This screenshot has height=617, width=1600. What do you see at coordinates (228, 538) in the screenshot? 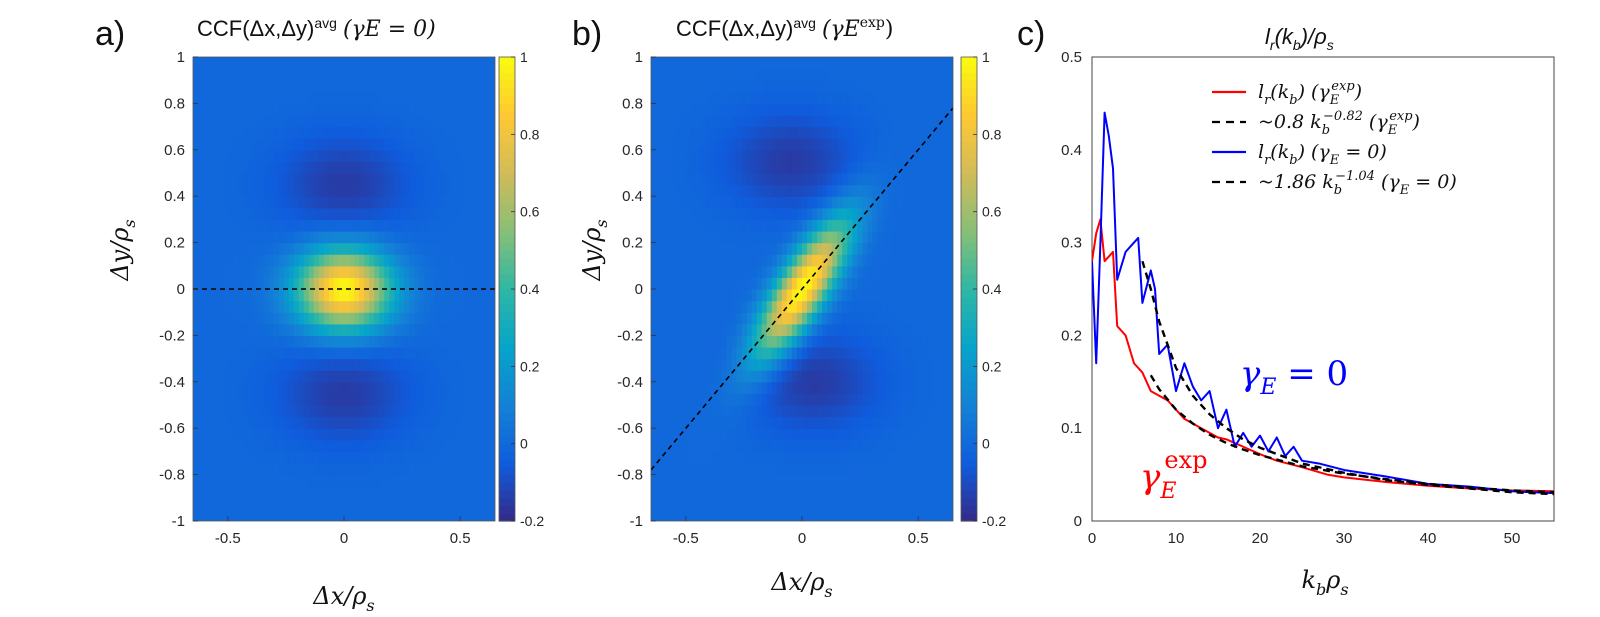
I see `x-tick-label: -0.5` at bounding box center [228, 538].